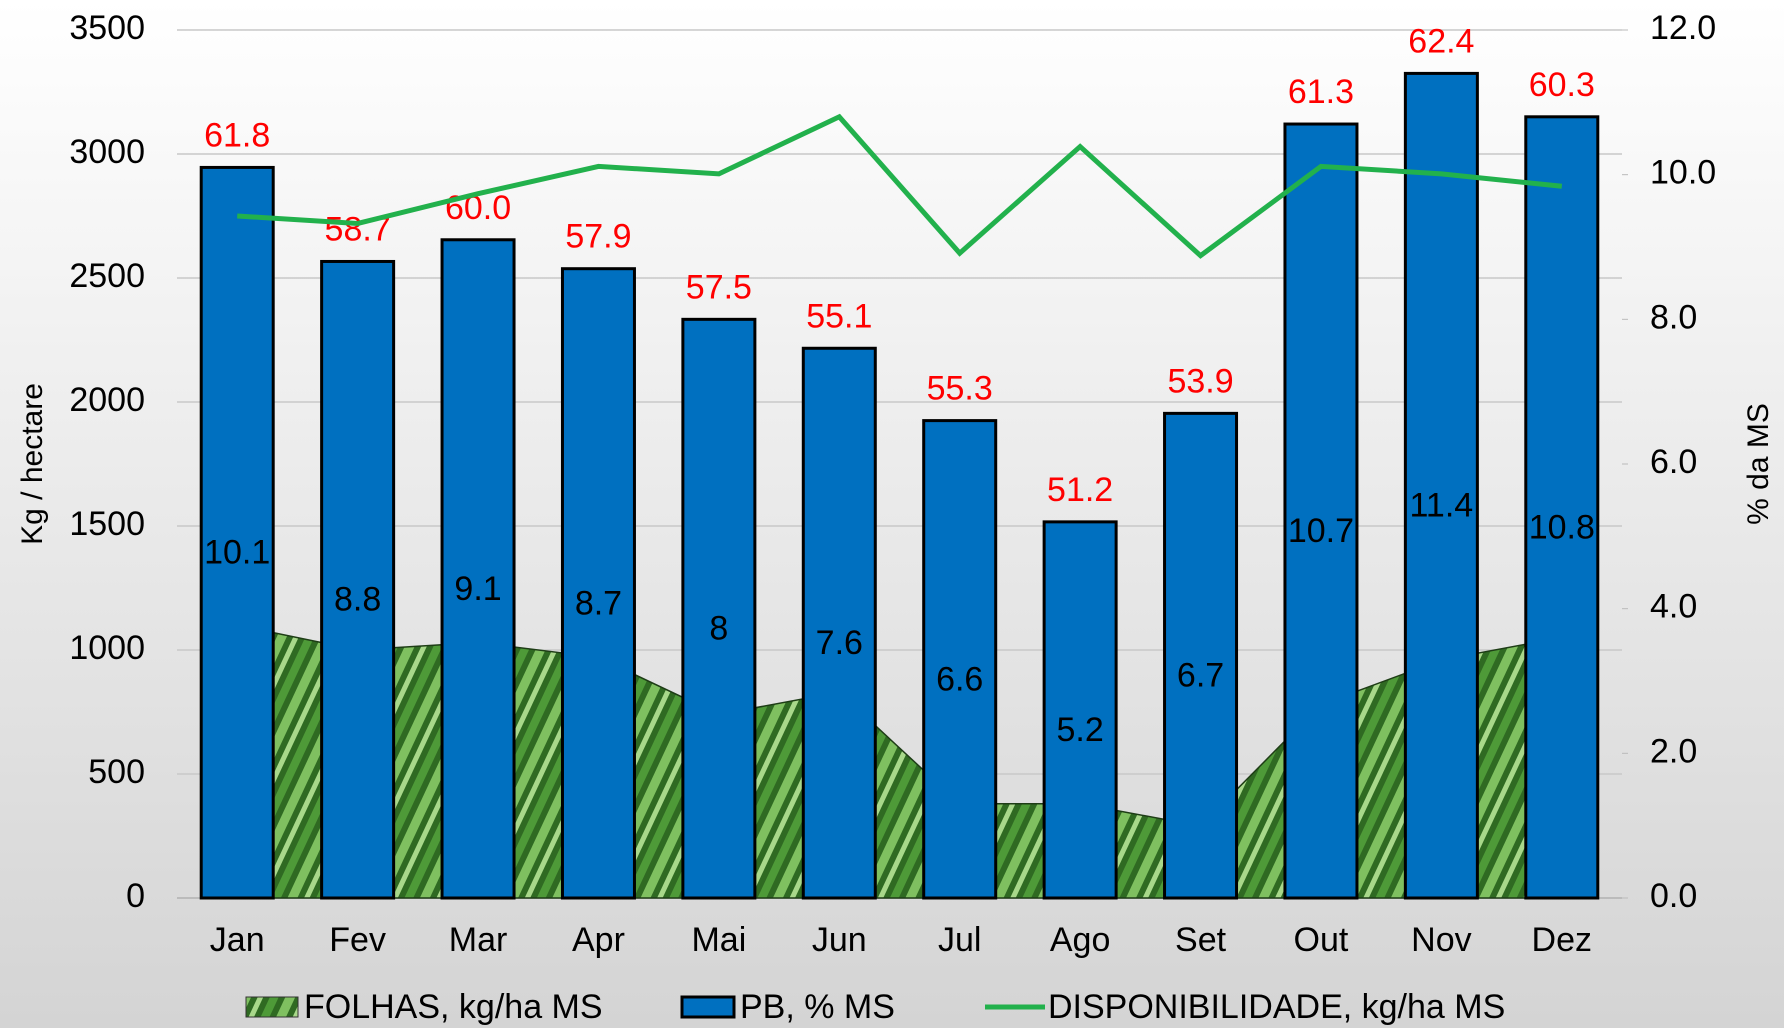 The width and height of the screenshot is (1784, 1028). What do you see at coordinates (116, 772) in the screenshot?
I see `y-tick-label: 500` at bounding box center [116, 772].